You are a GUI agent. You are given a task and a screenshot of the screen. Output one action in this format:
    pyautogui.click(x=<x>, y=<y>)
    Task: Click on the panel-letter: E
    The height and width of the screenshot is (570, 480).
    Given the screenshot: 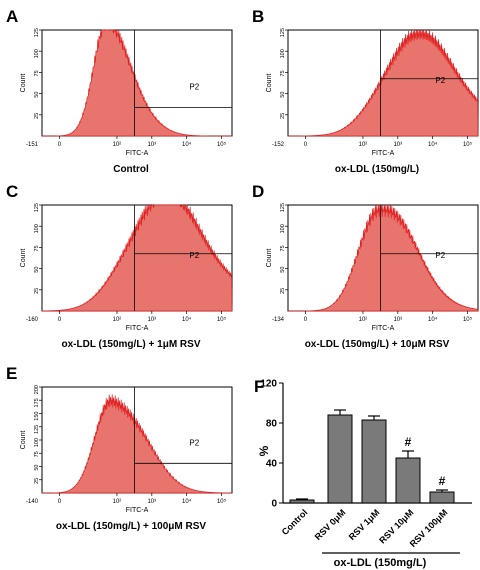 What is the action you would take?
    pyautogui.click(x=11, y=373)
    